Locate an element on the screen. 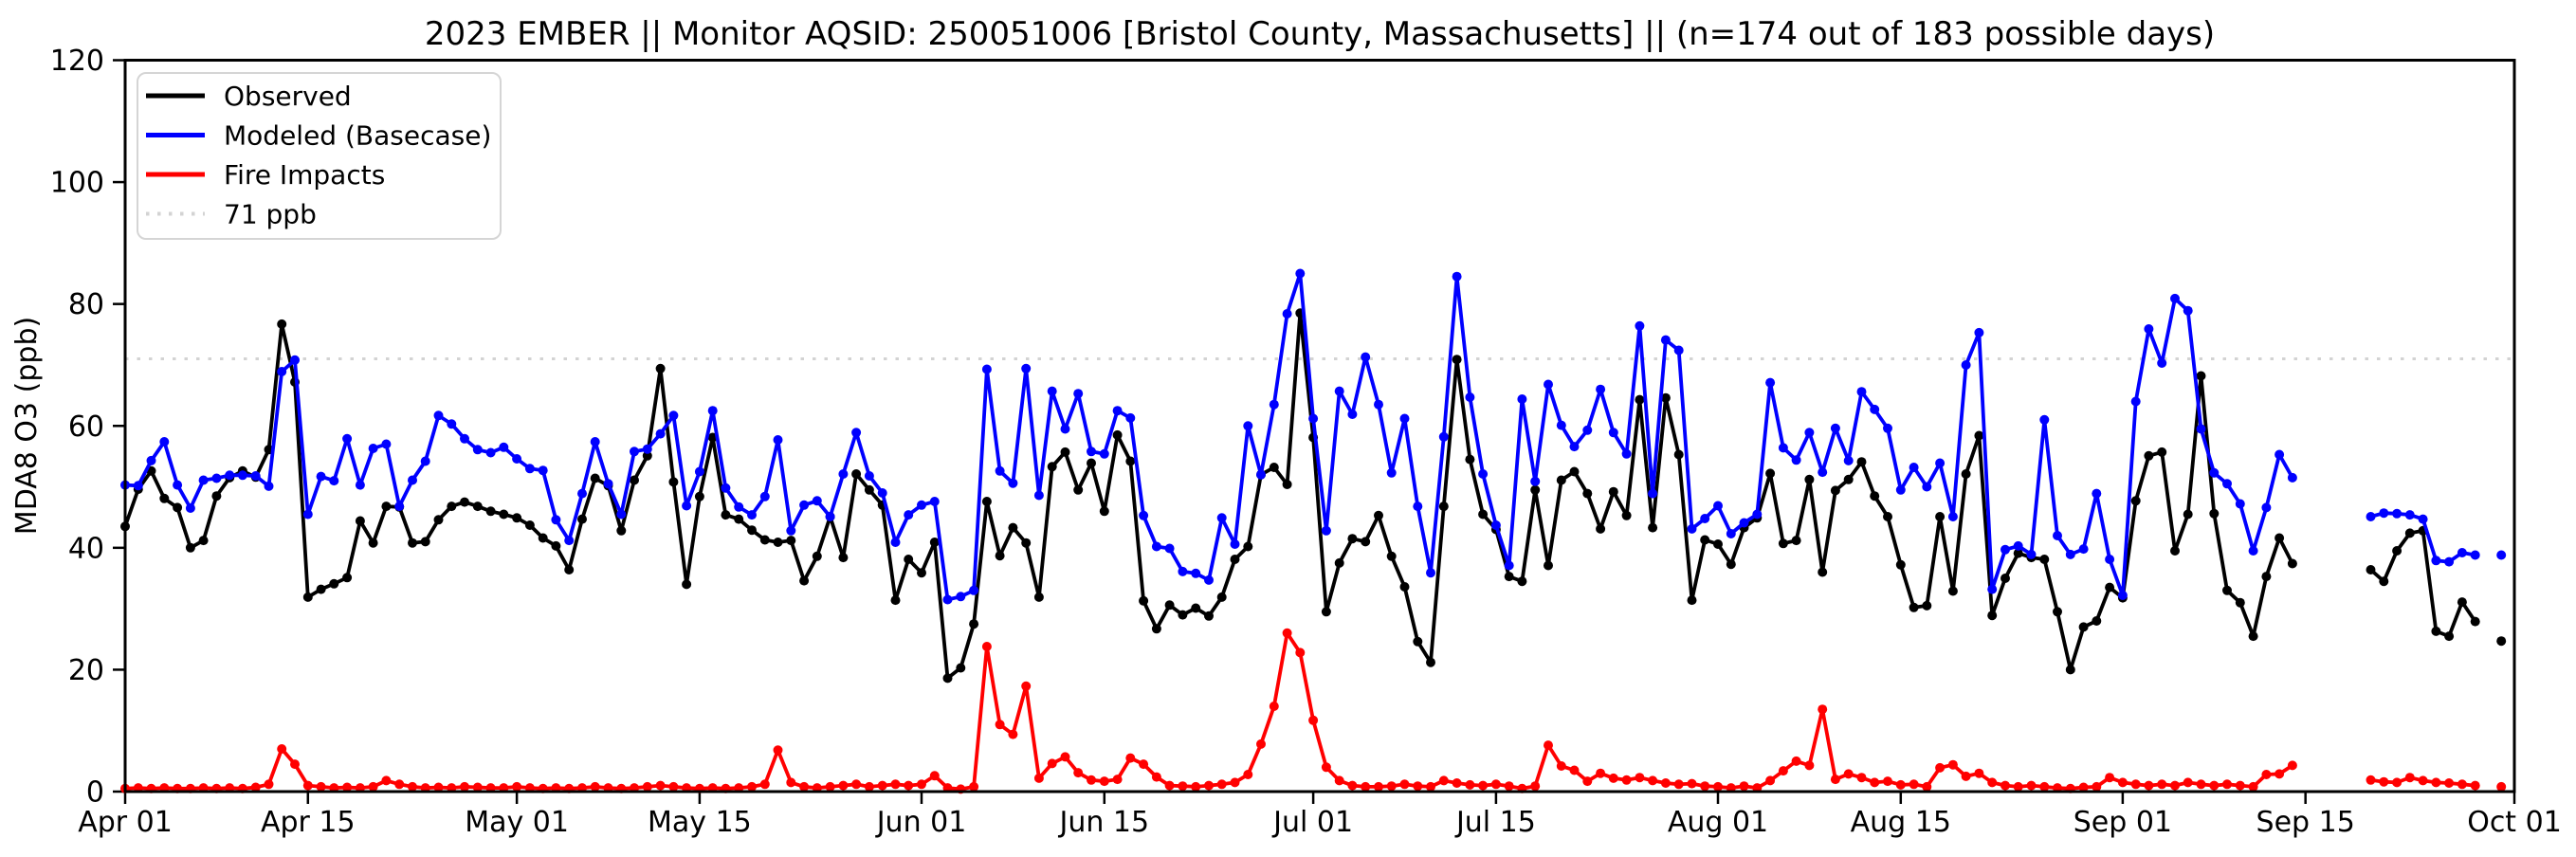  x-tick-label: Jul 01 is located at coordinates (1312, 822).